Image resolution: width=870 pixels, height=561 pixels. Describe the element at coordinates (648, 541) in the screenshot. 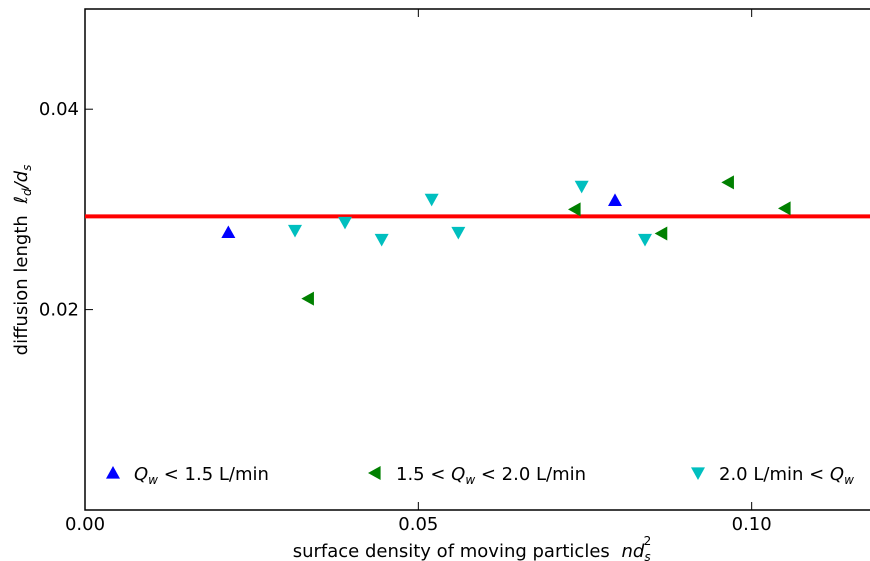

I see `x-axis-label-math-sup: 2` at that location.